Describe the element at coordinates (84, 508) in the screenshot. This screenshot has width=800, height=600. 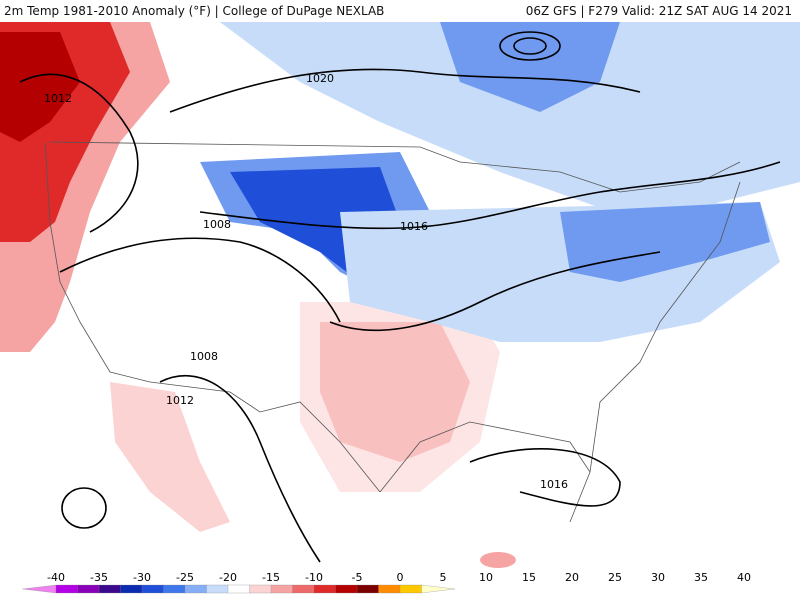
I see `high-pressure-cell-pacific` at that location.